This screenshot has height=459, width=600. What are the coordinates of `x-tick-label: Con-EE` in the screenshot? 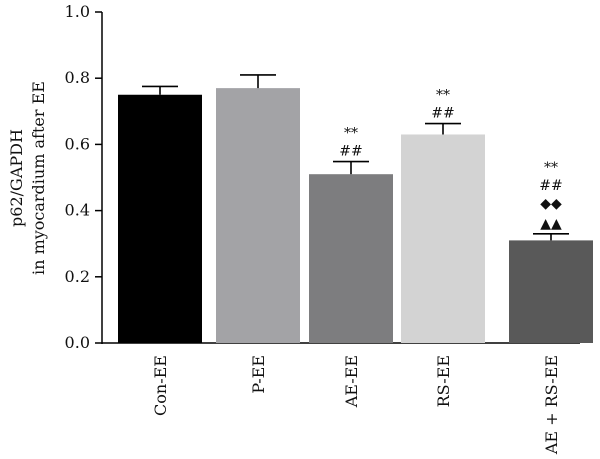 It's located at (160, 385).